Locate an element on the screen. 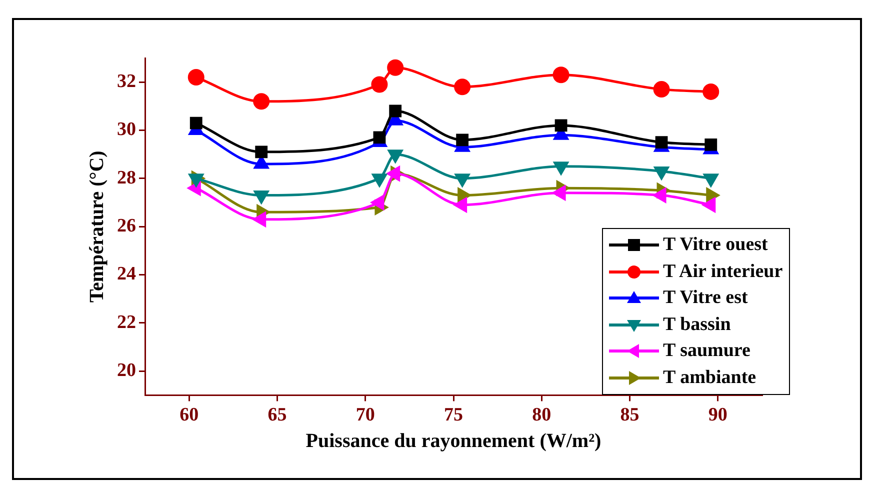 The height and width of the screenshot is (484, 874). x-tick-label: 60 is located at coordinates (189, 415).